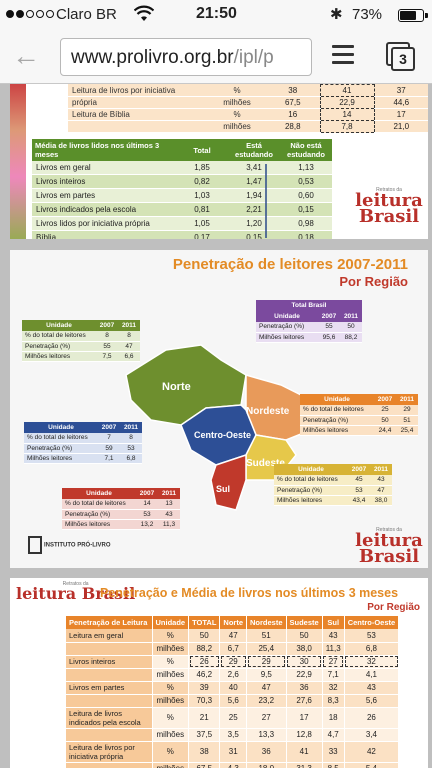 The width and height of the screenshot is (432, 768). I want to click on table-row: Milhões leitores 7,5 6,6, so click(81, 356).